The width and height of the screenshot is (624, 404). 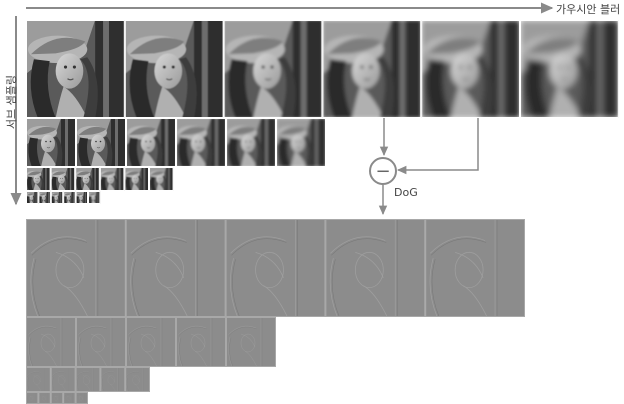 What do you see at coordinates (438, 144) in the screenshot?
I see `connector-right` at bounding box center [438, 144].